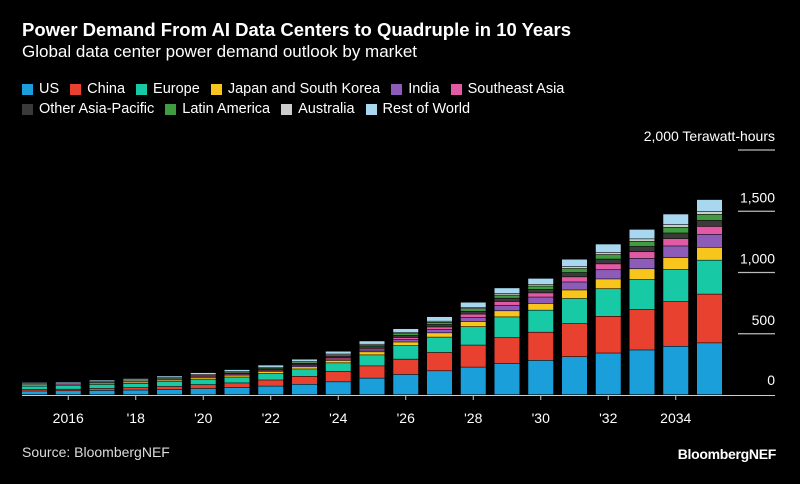 This screenshot has width=800, height=484. I want to click on legend-item: Japan and South Korea, so click(295, 89).